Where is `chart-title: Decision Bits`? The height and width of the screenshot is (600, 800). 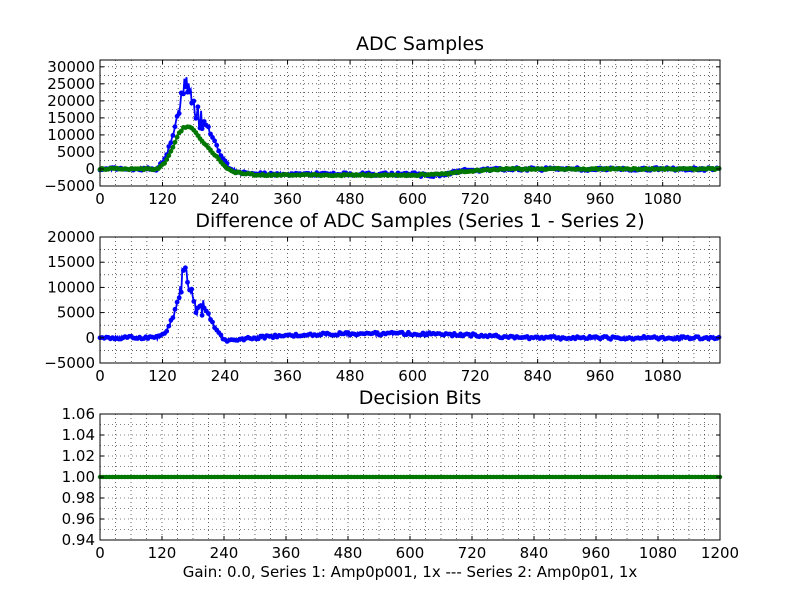 chart-title: Decision Bits is located at coordinates (420, 398).